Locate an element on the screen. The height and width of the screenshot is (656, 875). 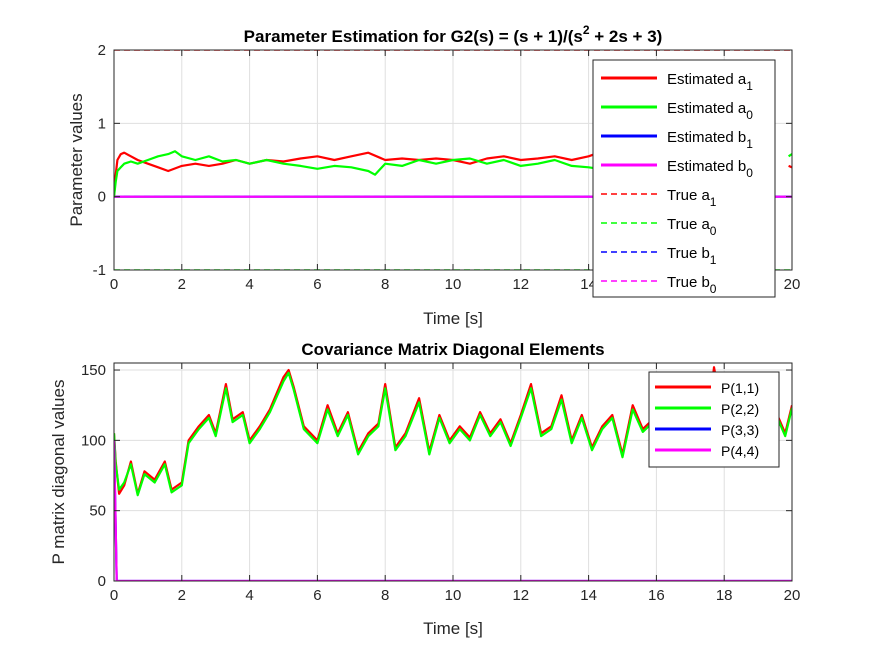
top-title-sup: 2 is located at coordinates (586, 30).